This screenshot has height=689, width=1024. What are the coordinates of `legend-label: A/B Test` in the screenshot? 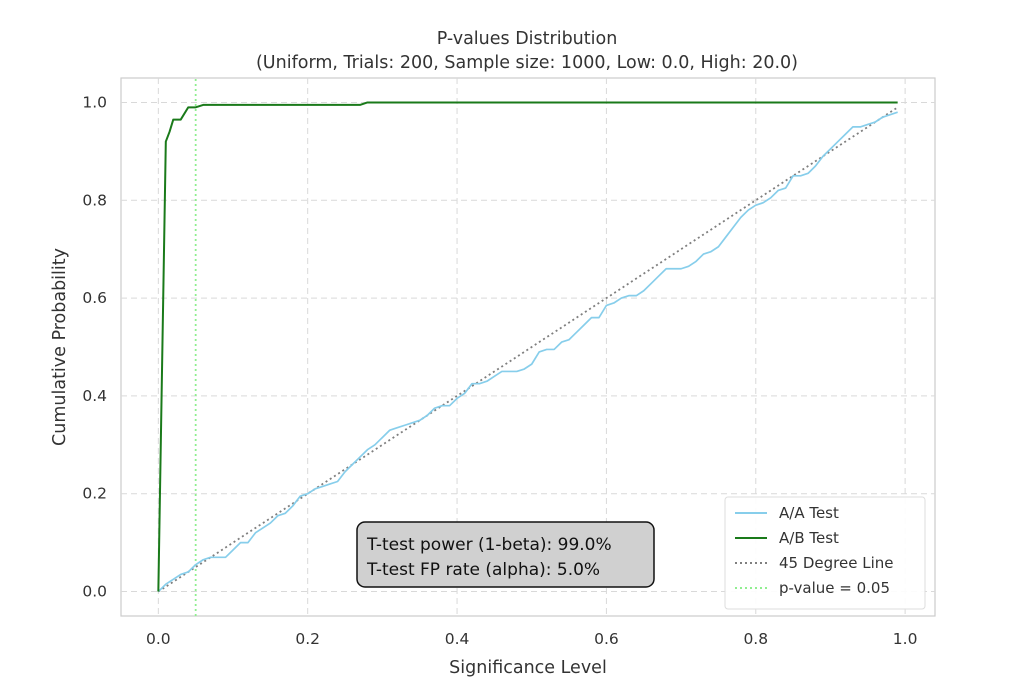 It's located at (809, 538).